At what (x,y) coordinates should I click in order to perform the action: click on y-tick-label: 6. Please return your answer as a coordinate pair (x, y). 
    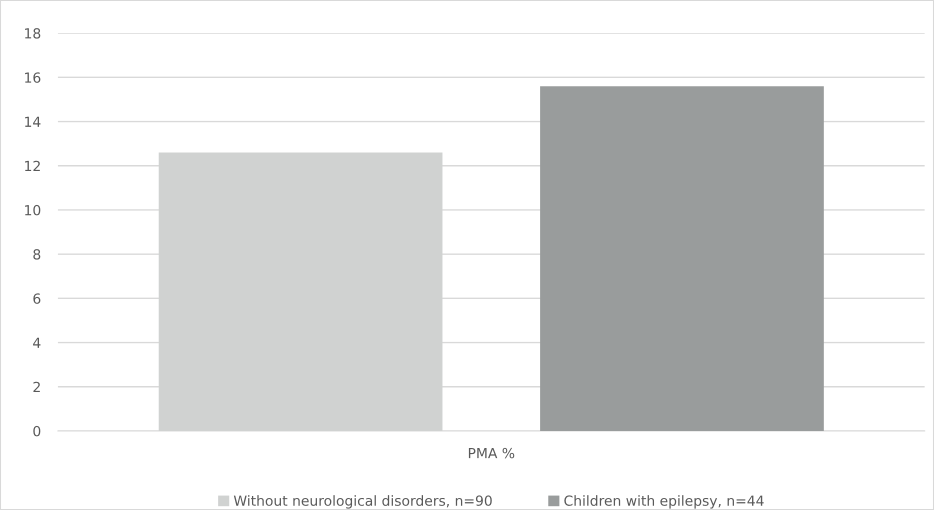
    Looking at the image, I should click on (36, 298).